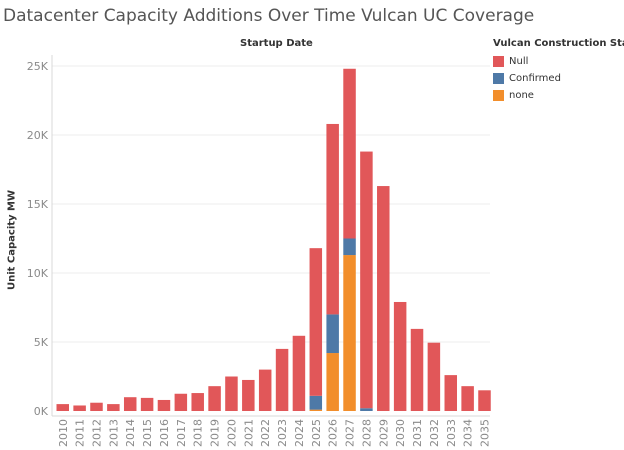 The width and height of the screenshot is (624, 450). What do you see at coordinates (130, 433) in the screenshot?
I see `x-tick-label: 2014` at bounding box center [130, 433].